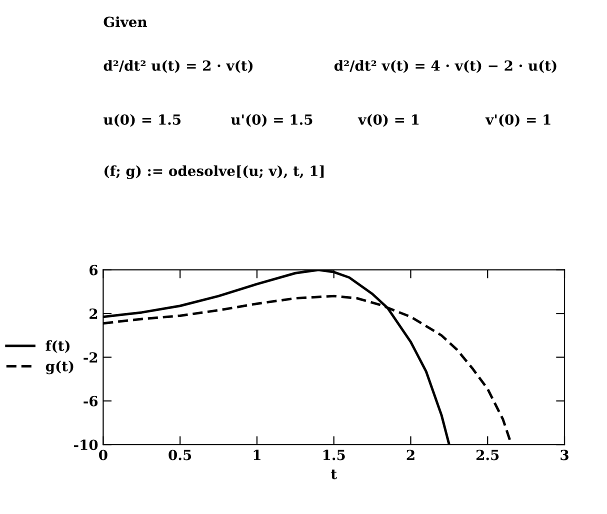 The height and width of the screenshot is (514, 607). What do you see at coordinates (334, 455) in the screenshot?
I see `x-tick-label: 1.5` at bounding box center [334, 455].